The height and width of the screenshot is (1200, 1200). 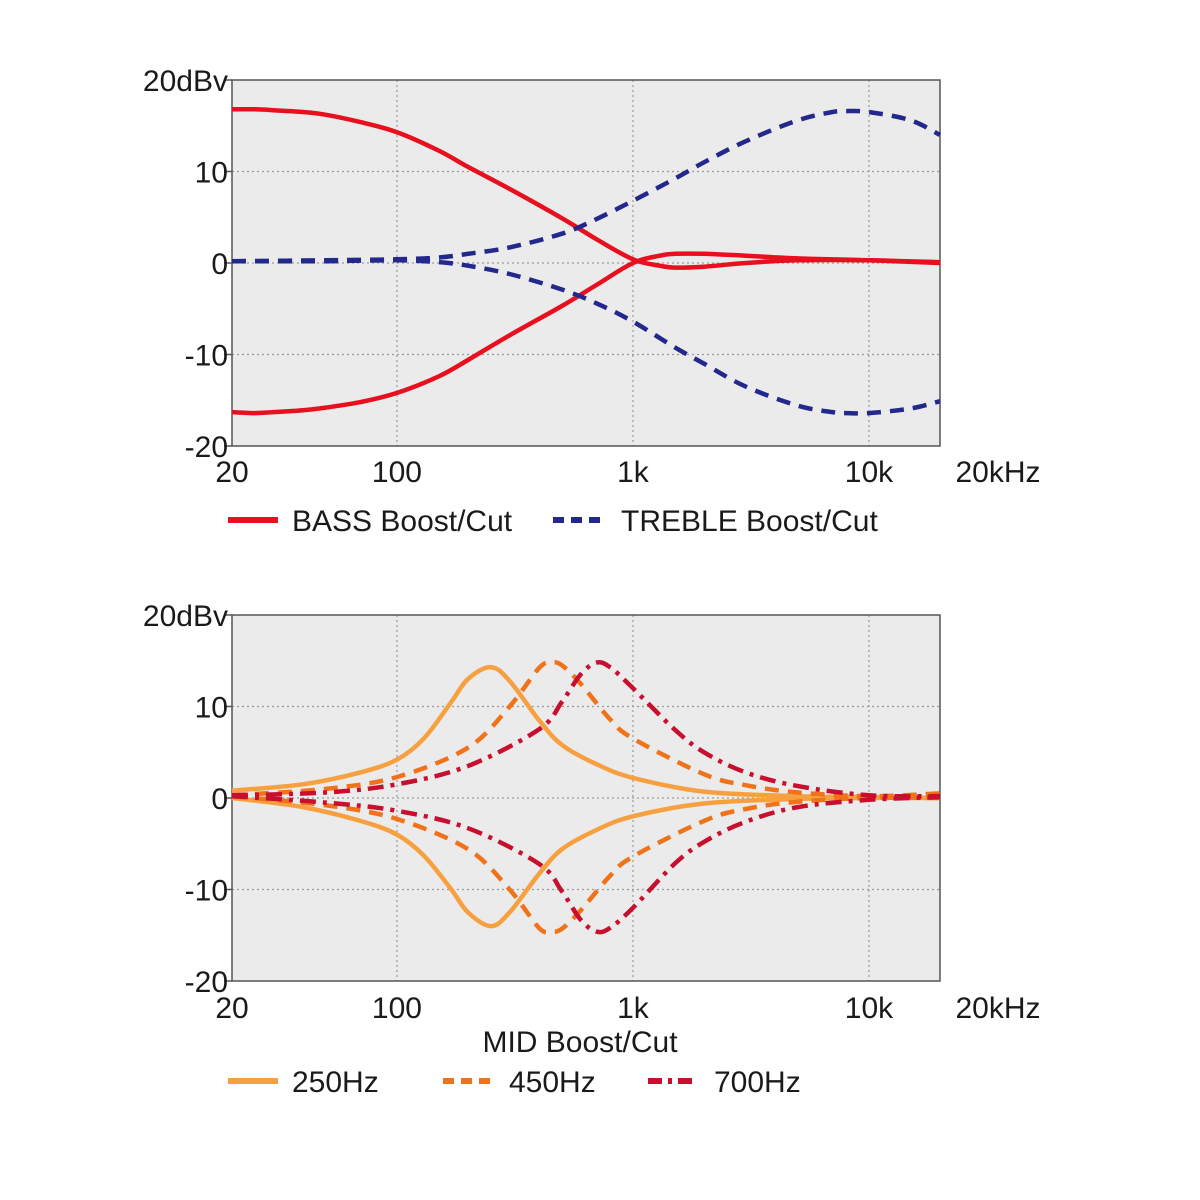 I want to click on legend-label: TREBLE Boost/Cut, so click(x=749, y=521).